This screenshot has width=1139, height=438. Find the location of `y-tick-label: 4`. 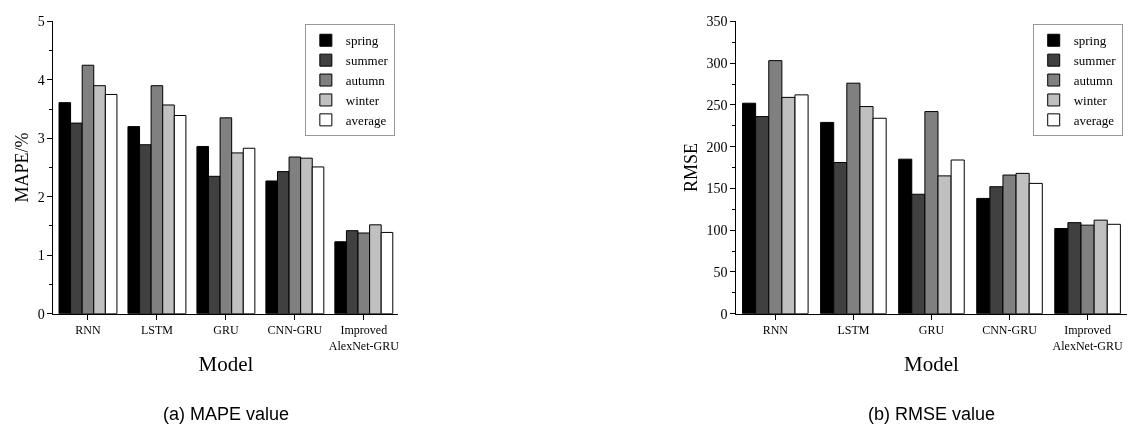

y-tick-label: 4 is located at coordinates (41, 80).